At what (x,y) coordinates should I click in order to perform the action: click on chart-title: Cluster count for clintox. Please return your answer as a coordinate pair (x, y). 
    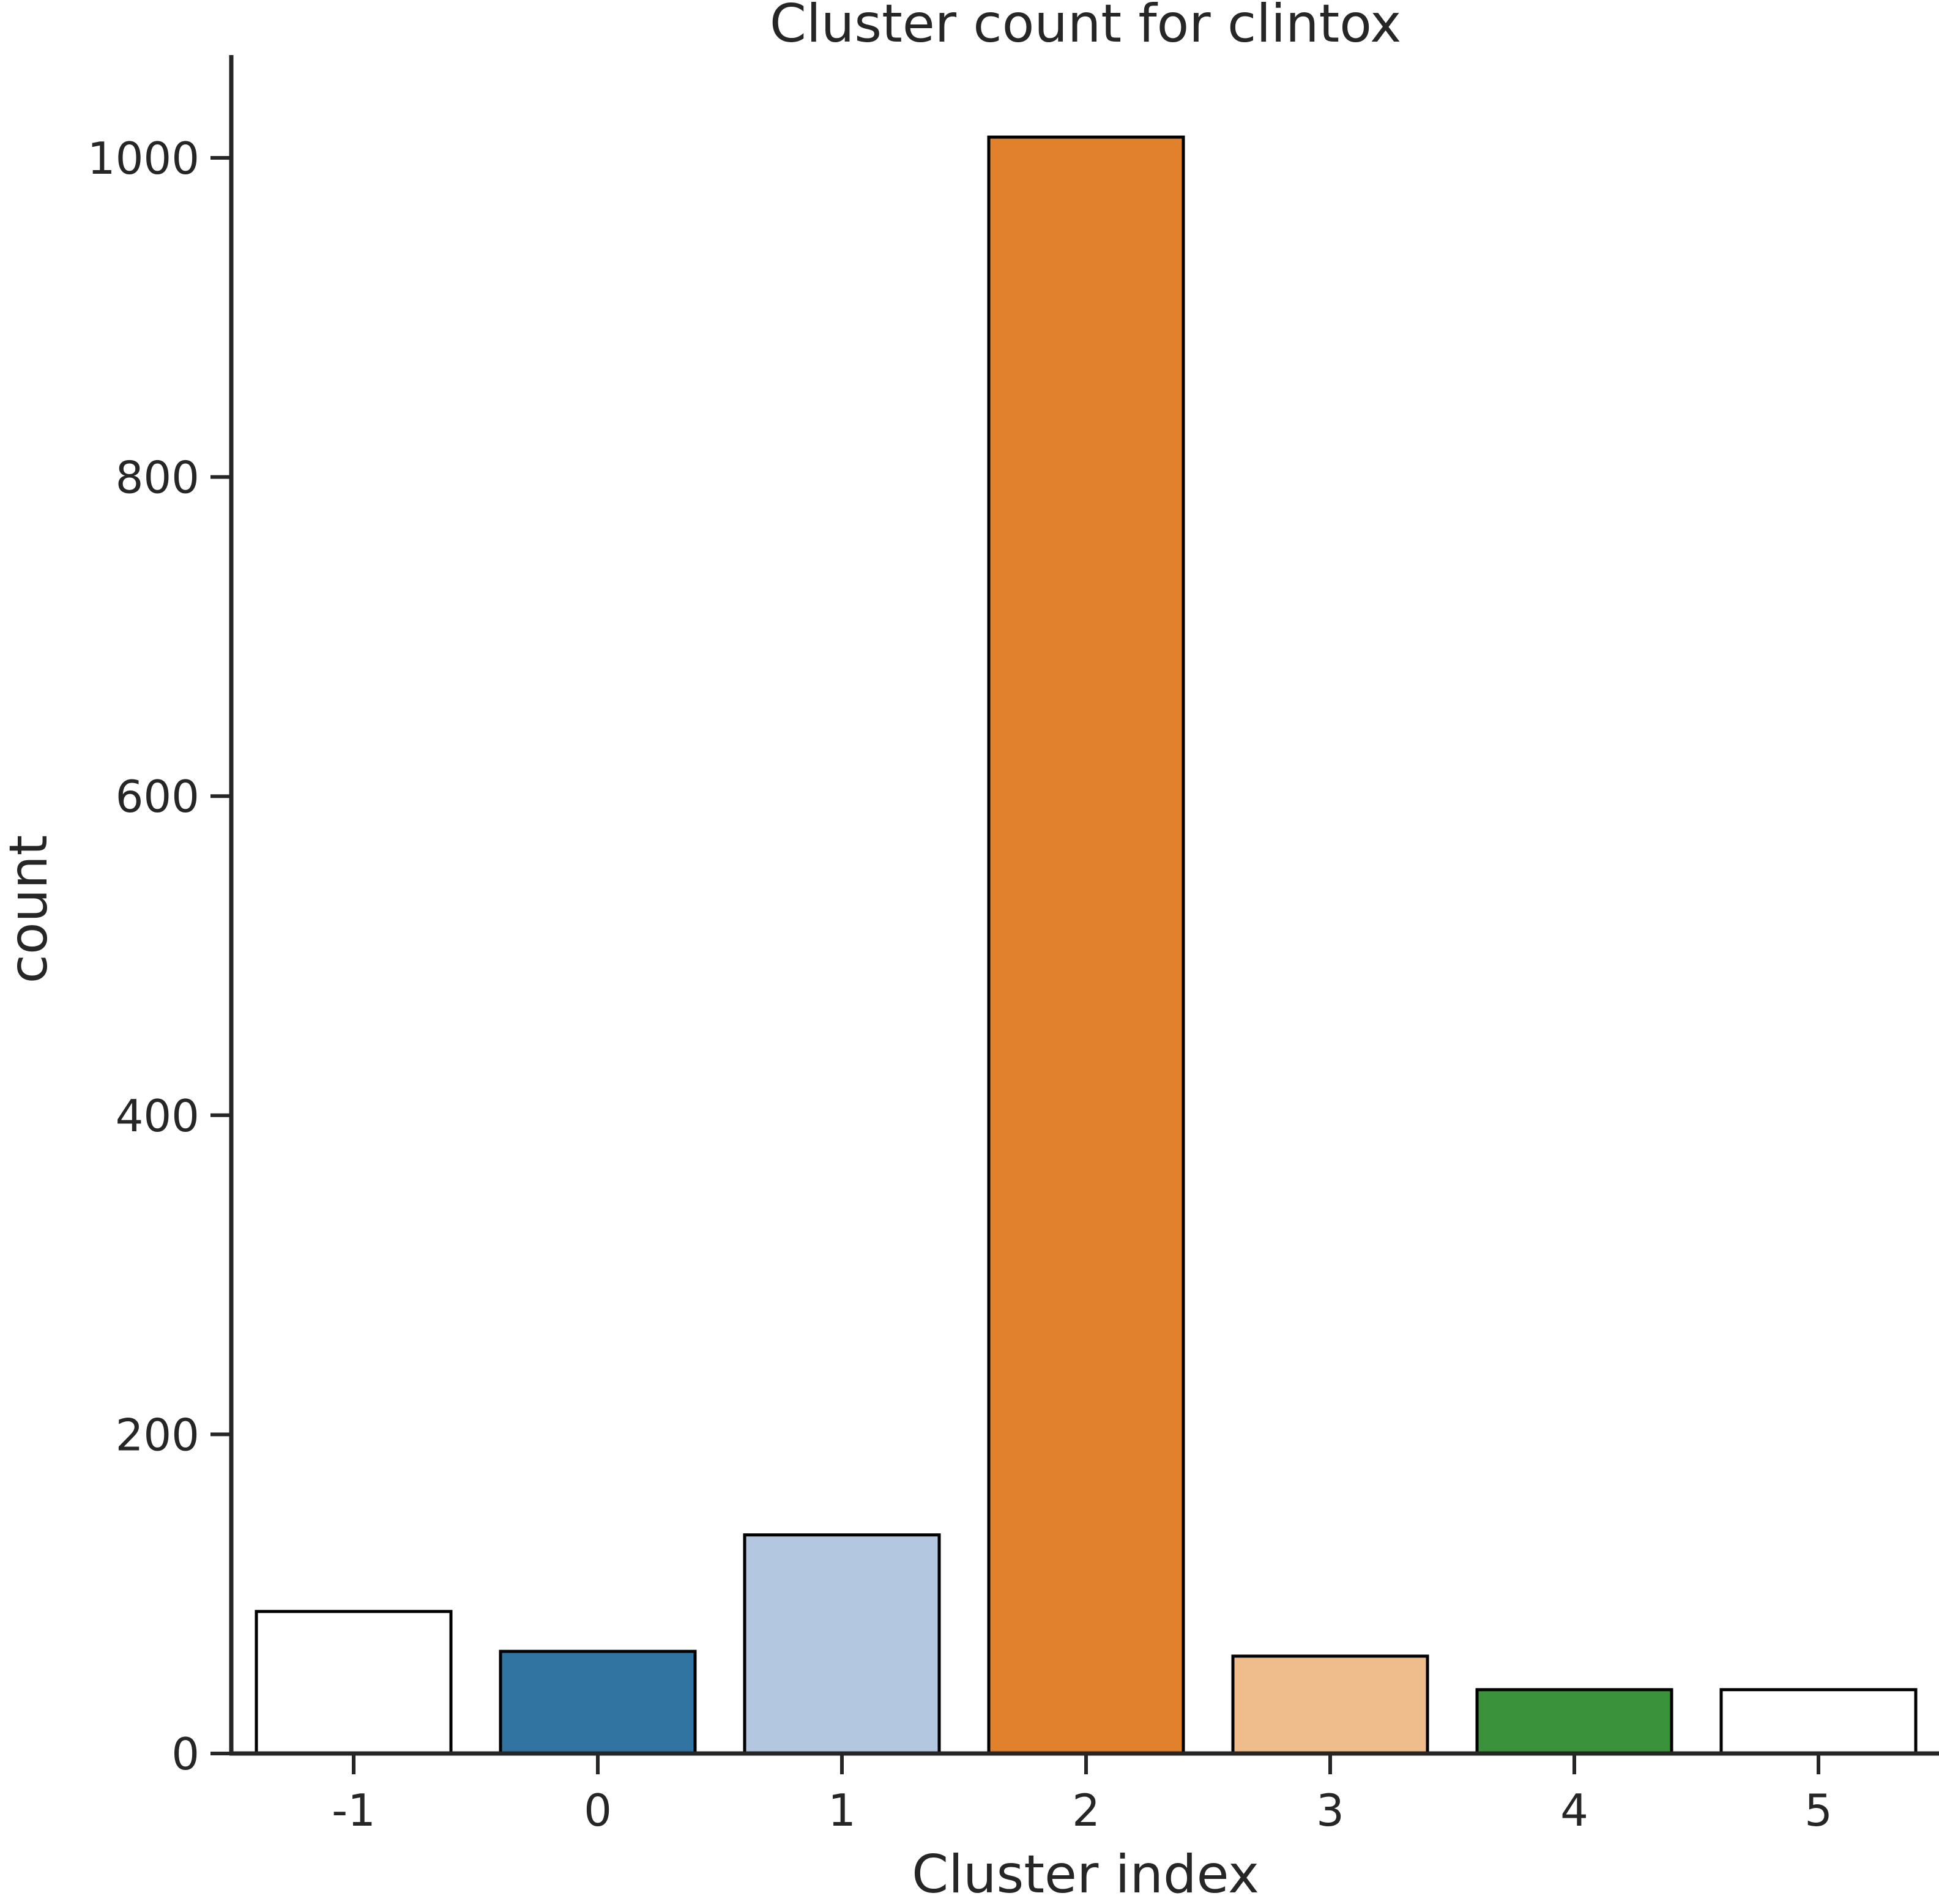
    Looking at the image, I should click on (1086, 27).